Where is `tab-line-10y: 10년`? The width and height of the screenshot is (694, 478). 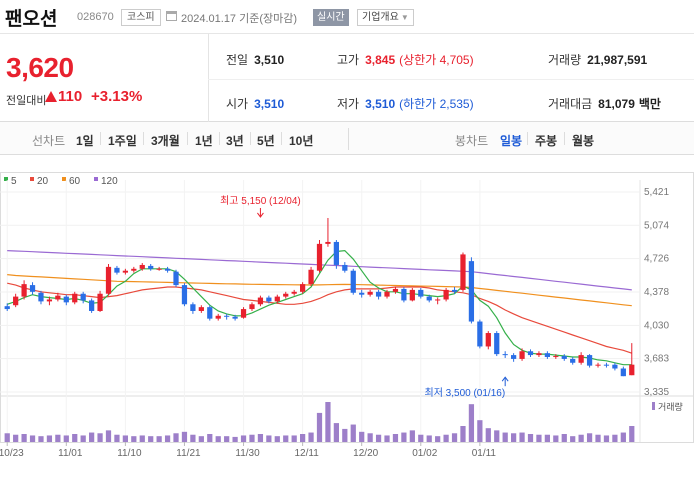
tab-line-10y: 10년 is located at coordinates (301, 141).